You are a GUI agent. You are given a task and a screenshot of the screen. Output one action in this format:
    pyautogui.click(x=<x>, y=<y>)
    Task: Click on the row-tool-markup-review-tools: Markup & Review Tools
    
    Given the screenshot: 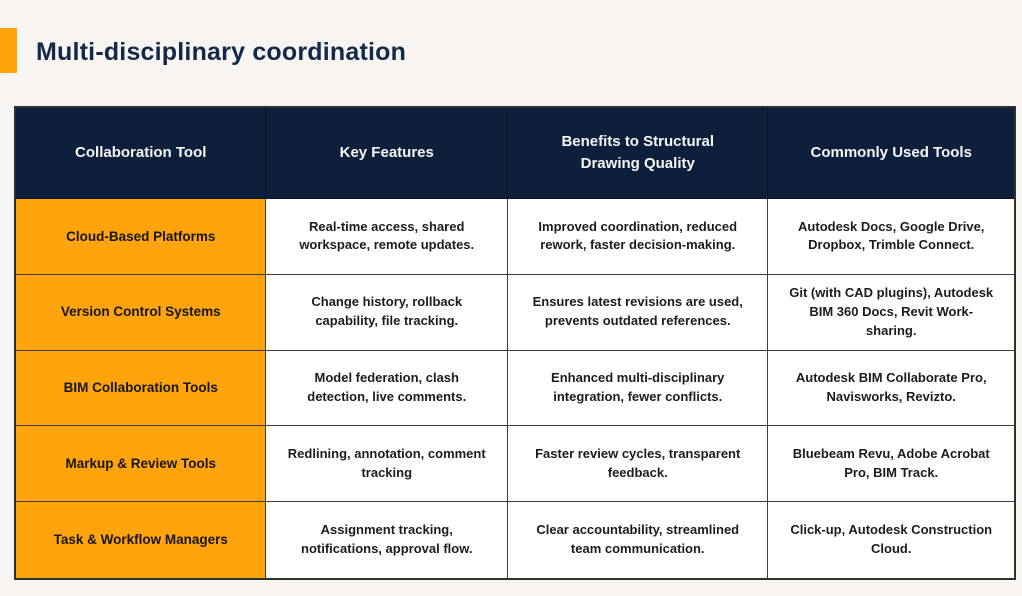 What is the action you would take?
    pyautogui.click(x=141, y=464)
    